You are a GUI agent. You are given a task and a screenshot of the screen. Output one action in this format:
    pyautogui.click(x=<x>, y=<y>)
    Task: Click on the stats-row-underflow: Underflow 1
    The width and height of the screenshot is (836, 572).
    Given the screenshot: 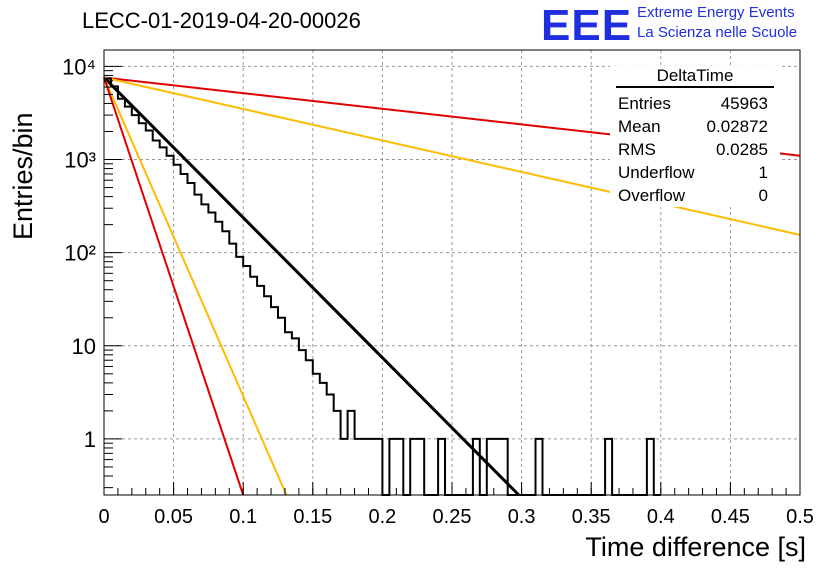 What is the action you would take?
    pyautogui.click(x=695, y=172)
    